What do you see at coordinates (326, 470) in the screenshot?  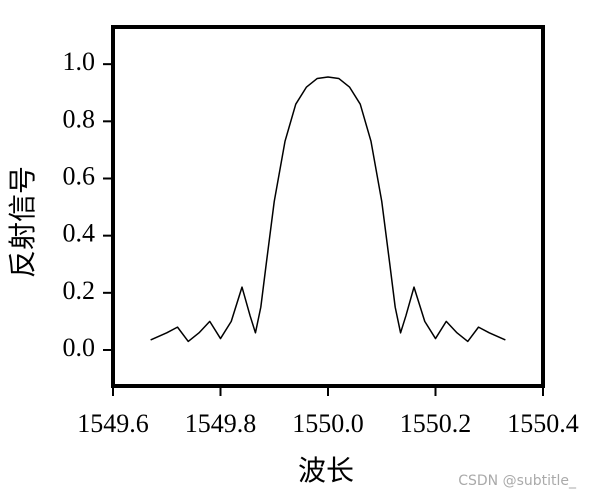 I see `x-axis-label: 波长` at bounding box center [326, 470].